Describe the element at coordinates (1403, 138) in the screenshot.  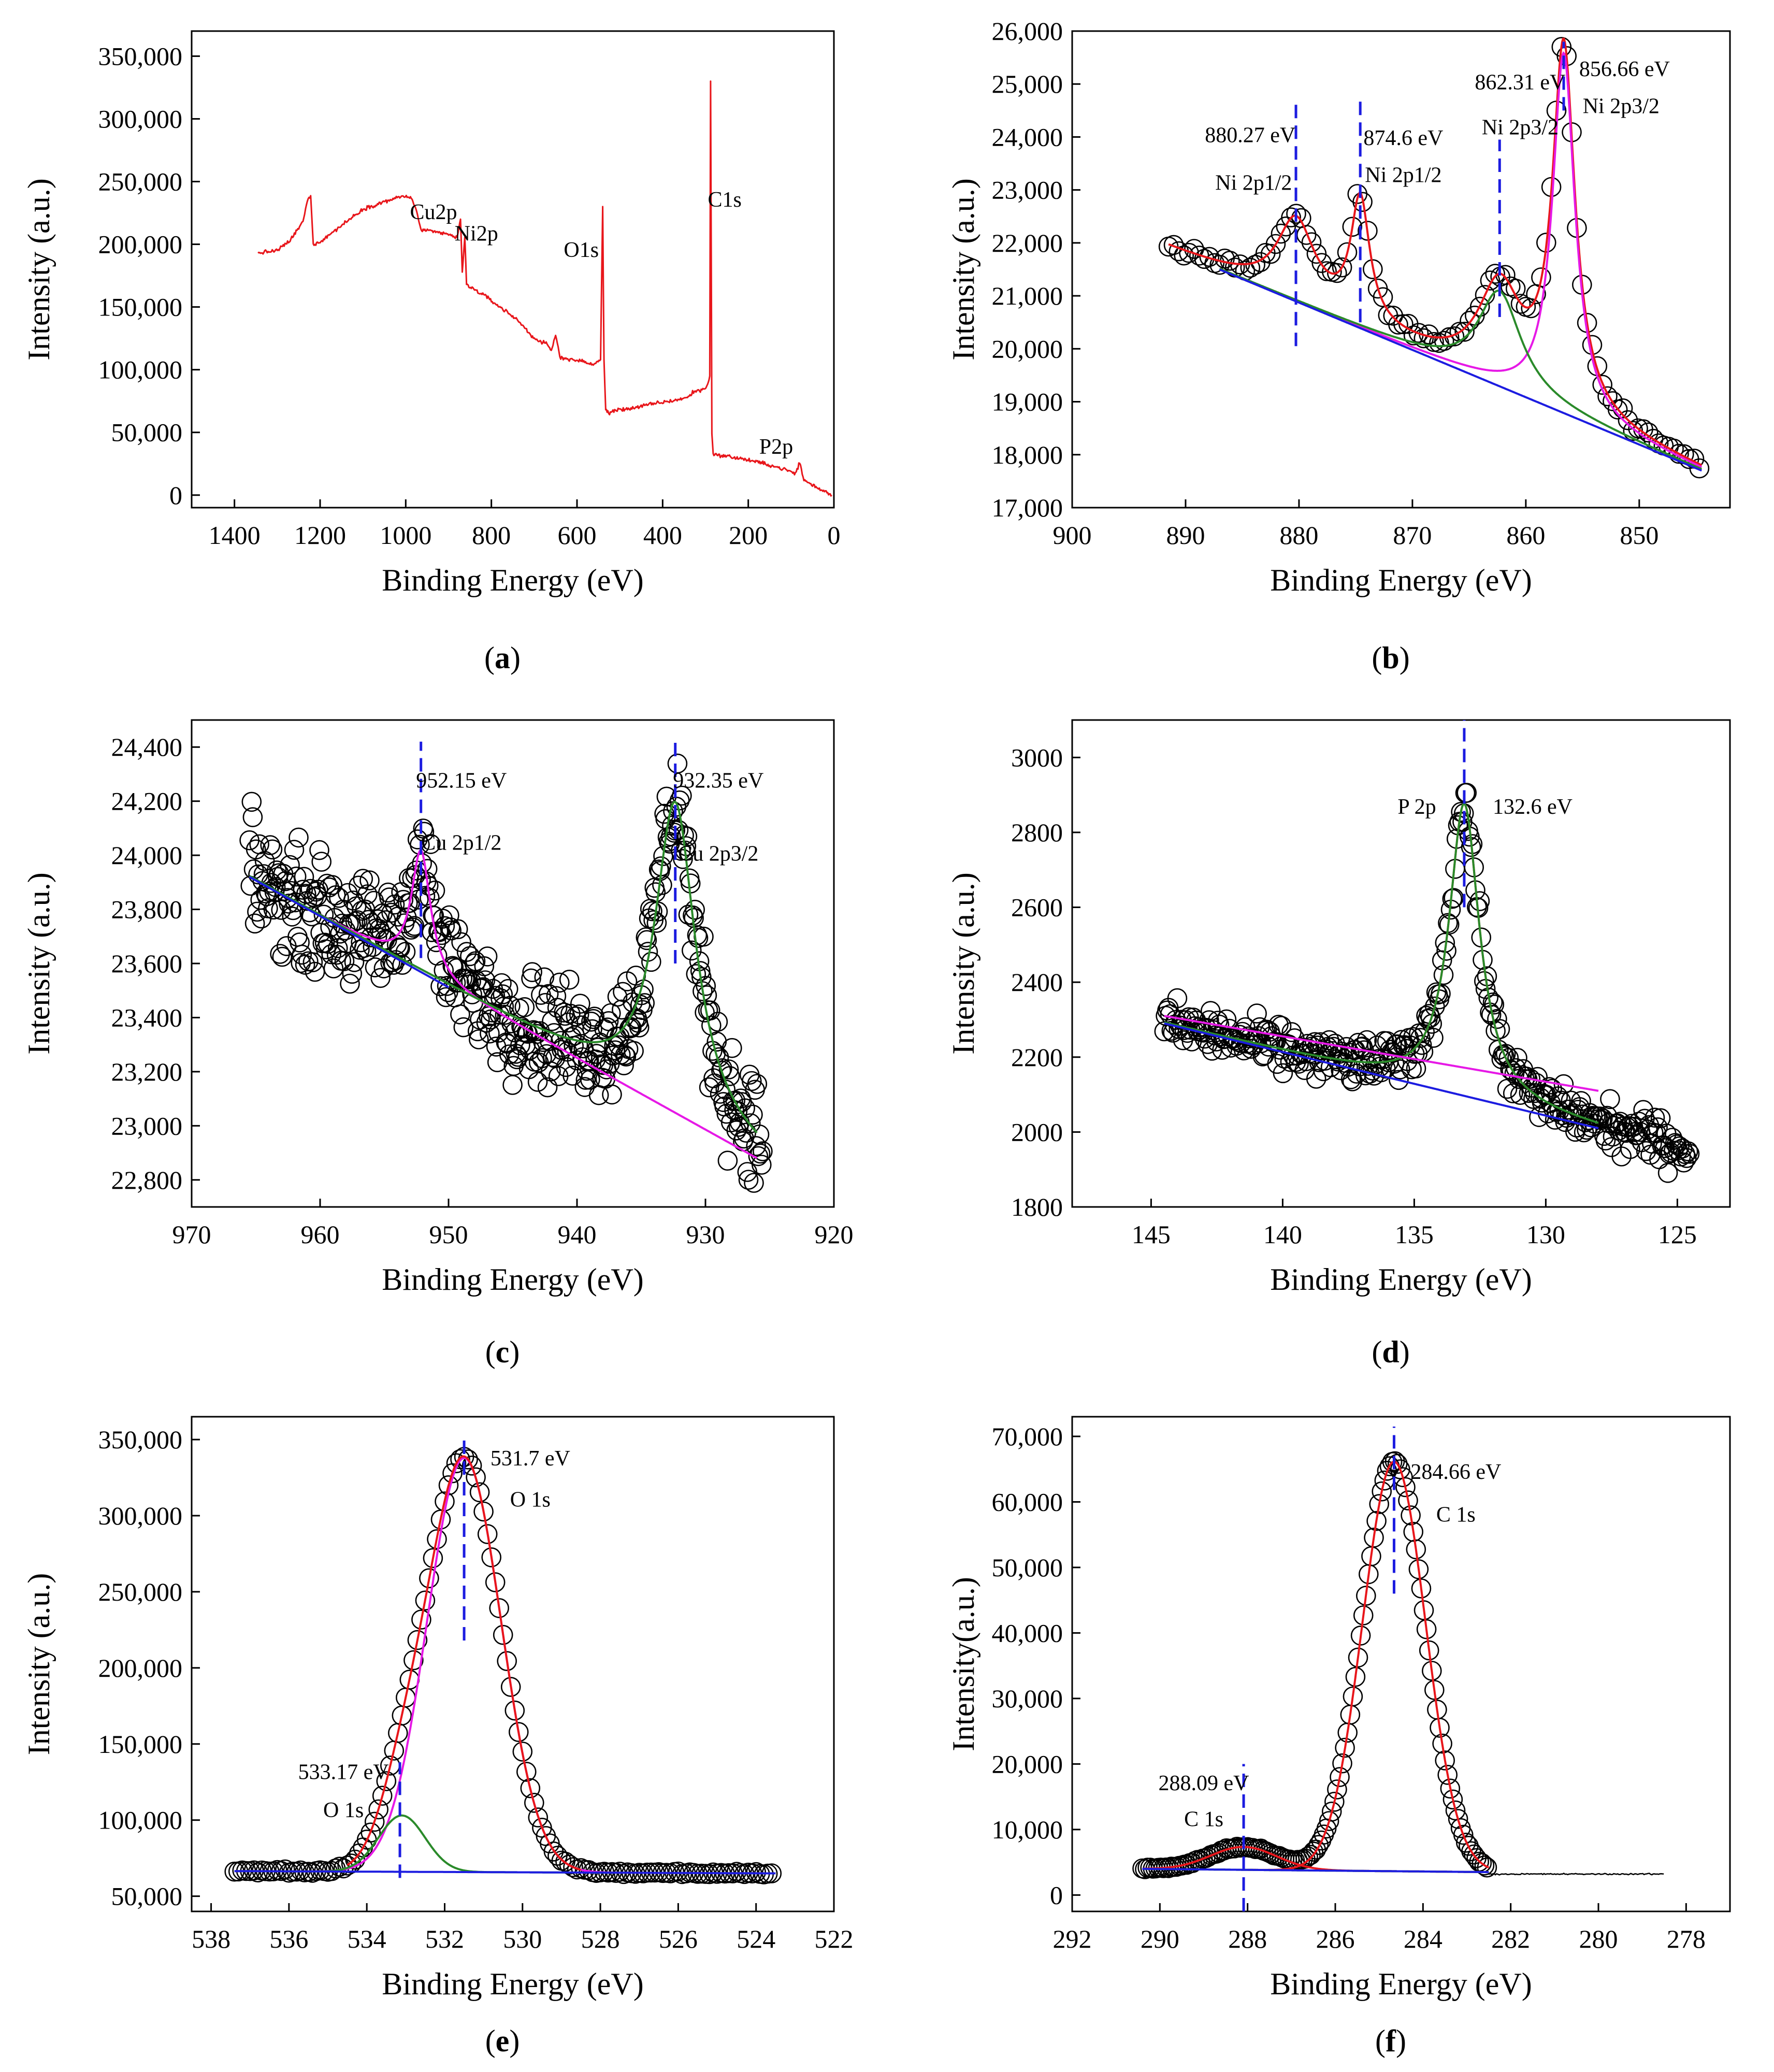
I see `peak-annotation: 874.6 eV` at that location.